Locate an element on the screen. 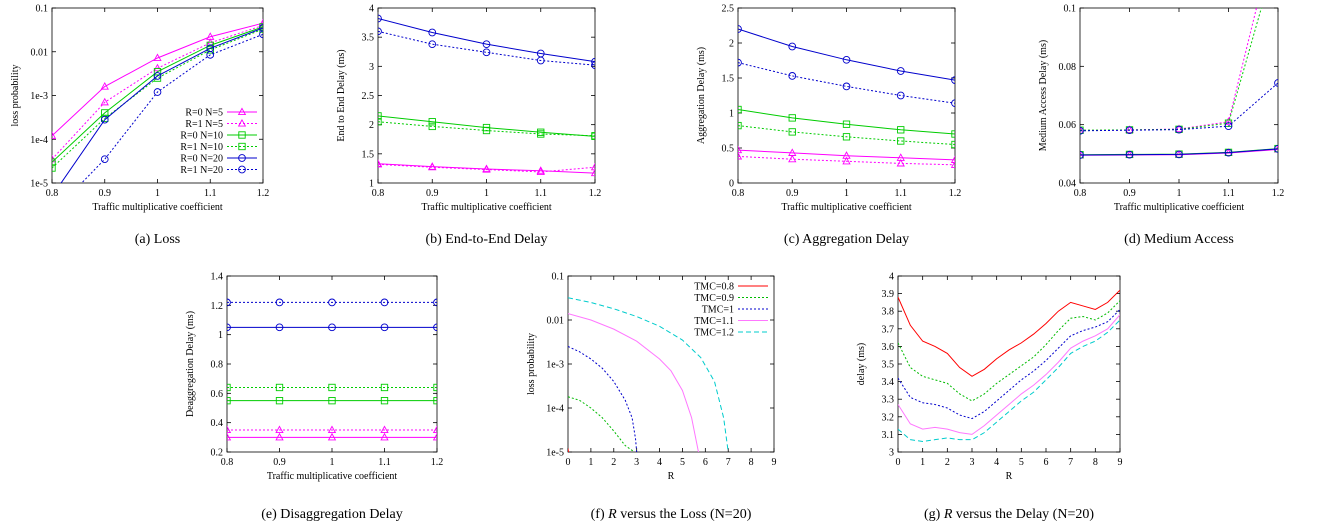 The height and width of the screenshot is (527, 1322). x-tick-label: 8 is located at coordinates (1095, 462).